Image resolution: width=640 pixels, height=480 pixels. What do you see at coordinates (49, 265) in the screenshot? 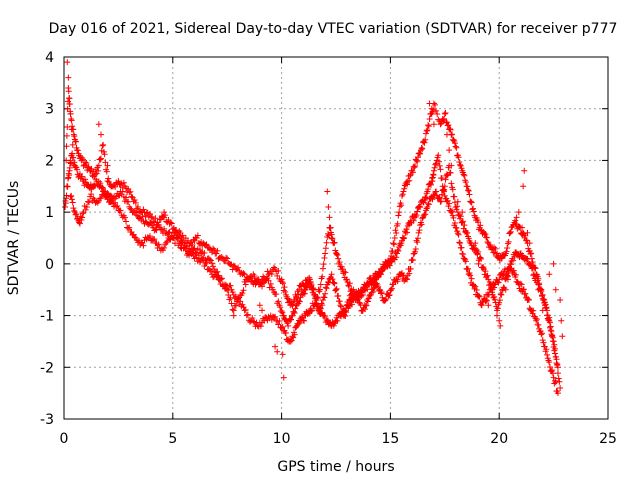
I see `y-tick-label: 0` at bounding box center [49, 265].